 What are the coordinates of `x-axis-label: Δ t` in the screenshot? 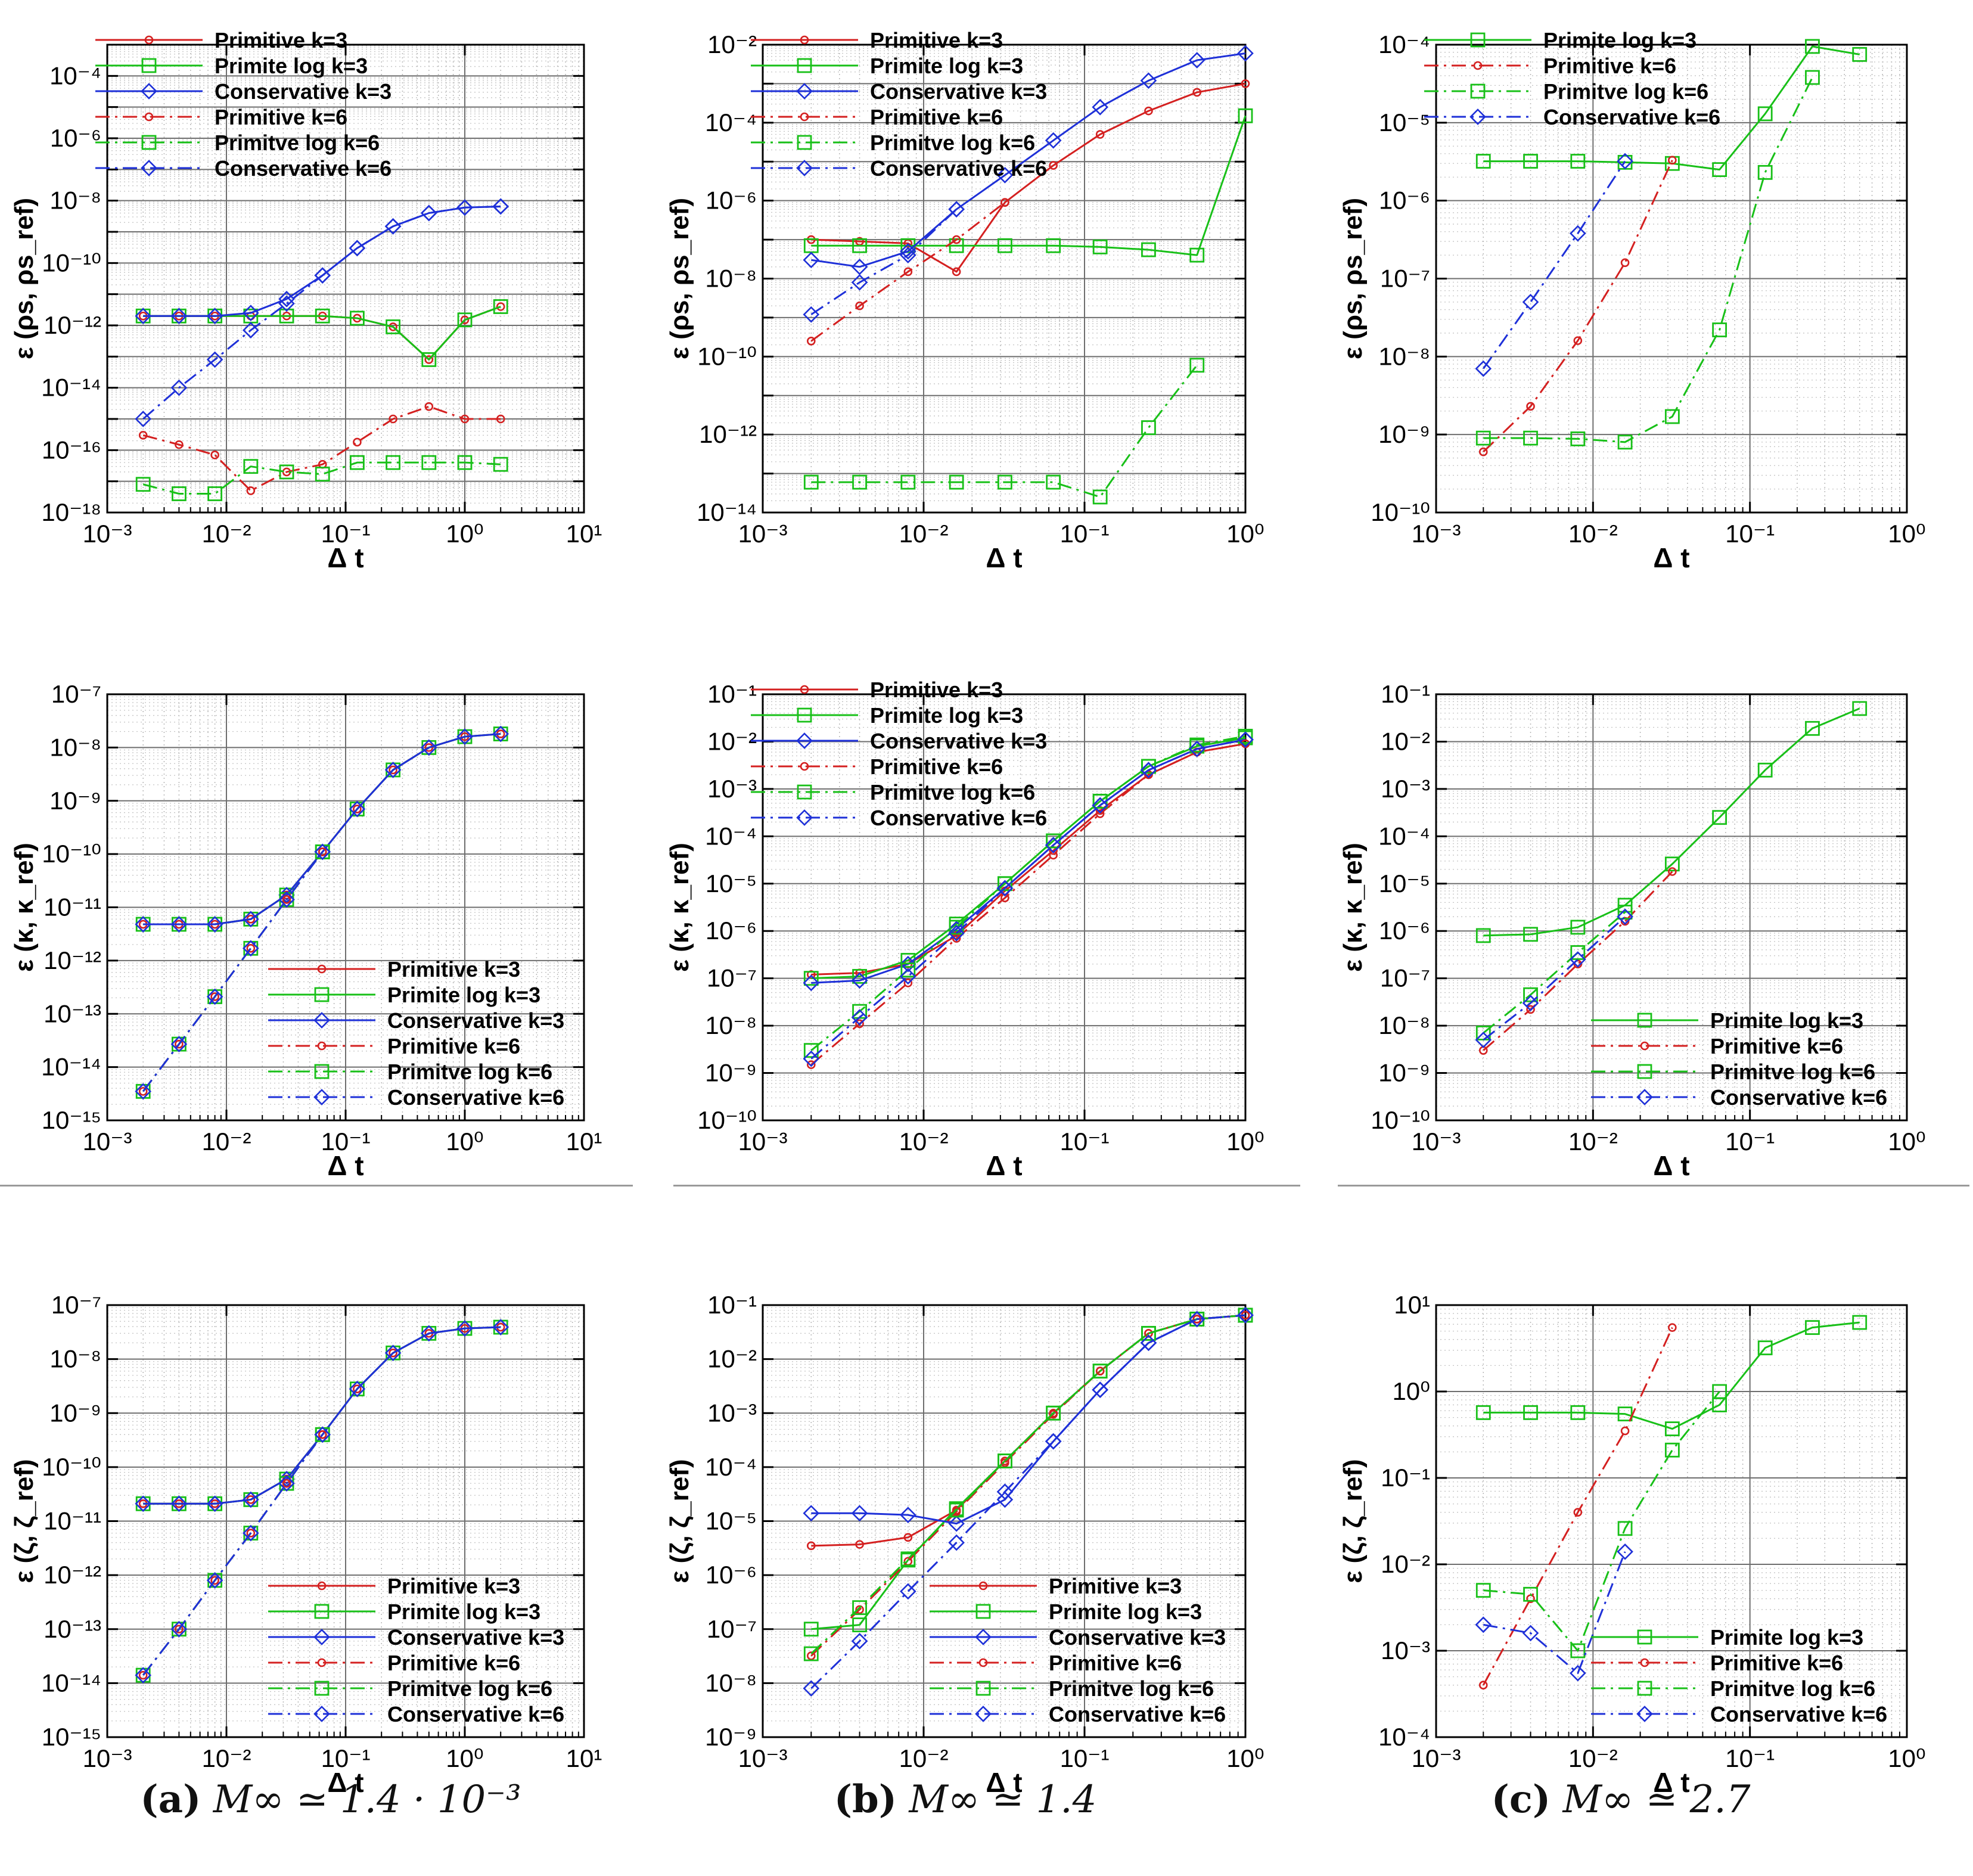 It's located at (345, 1165).